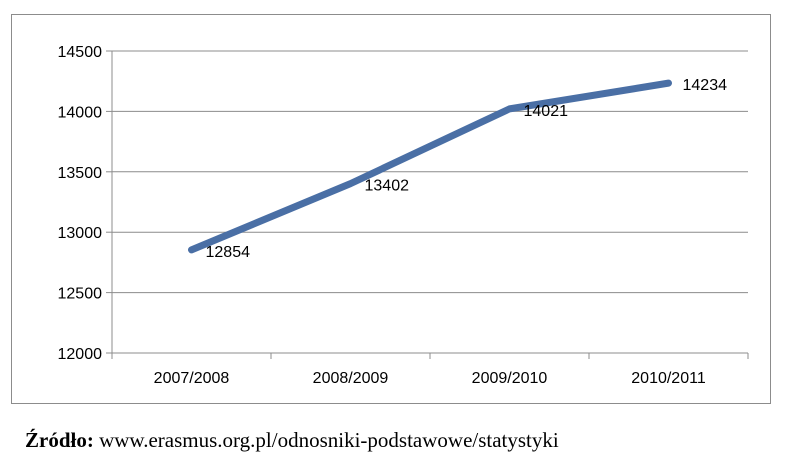 This screenshot has height=467, width=792. Describe the element at coordinates (59, 440) in the screenshot. I see `source-label: Źródło:` at that location.